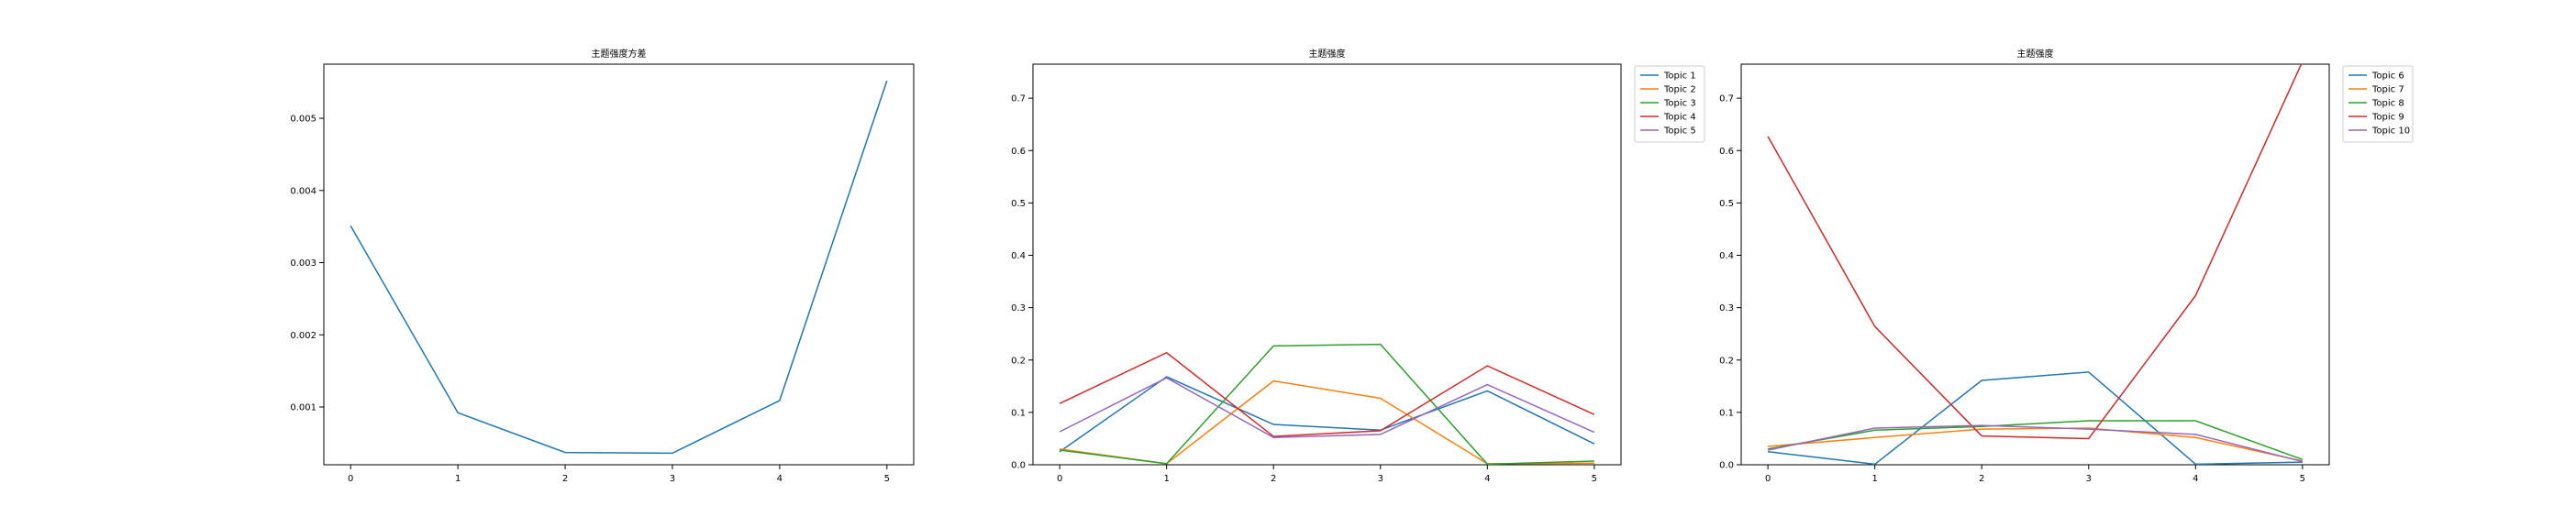 The height and width of the screenshot is (528, 2576). Describe the element at coordinates (1679, 90) in the screenshot. I see `legend-label: Topic 2` at that location.